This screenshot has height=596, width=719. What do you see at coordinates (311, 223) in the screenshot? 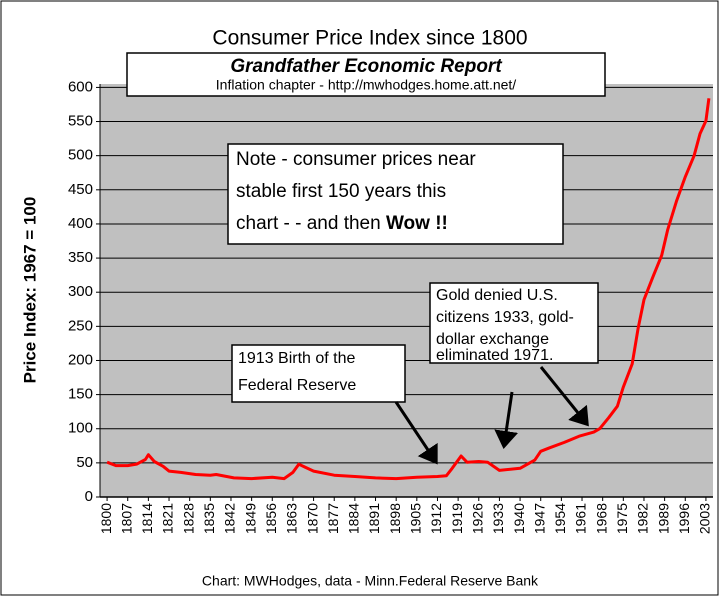
I see `note-line: chart - - and then` at bounding box center [311, 223].